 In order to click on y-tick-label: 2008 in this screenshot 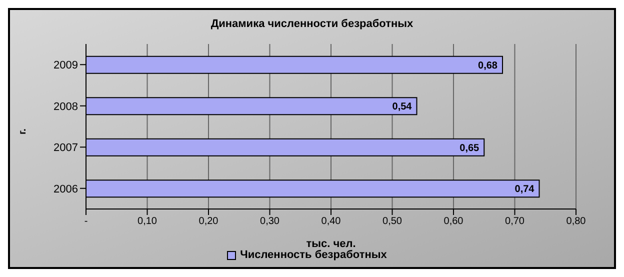, I will do `click(66, 106)`.